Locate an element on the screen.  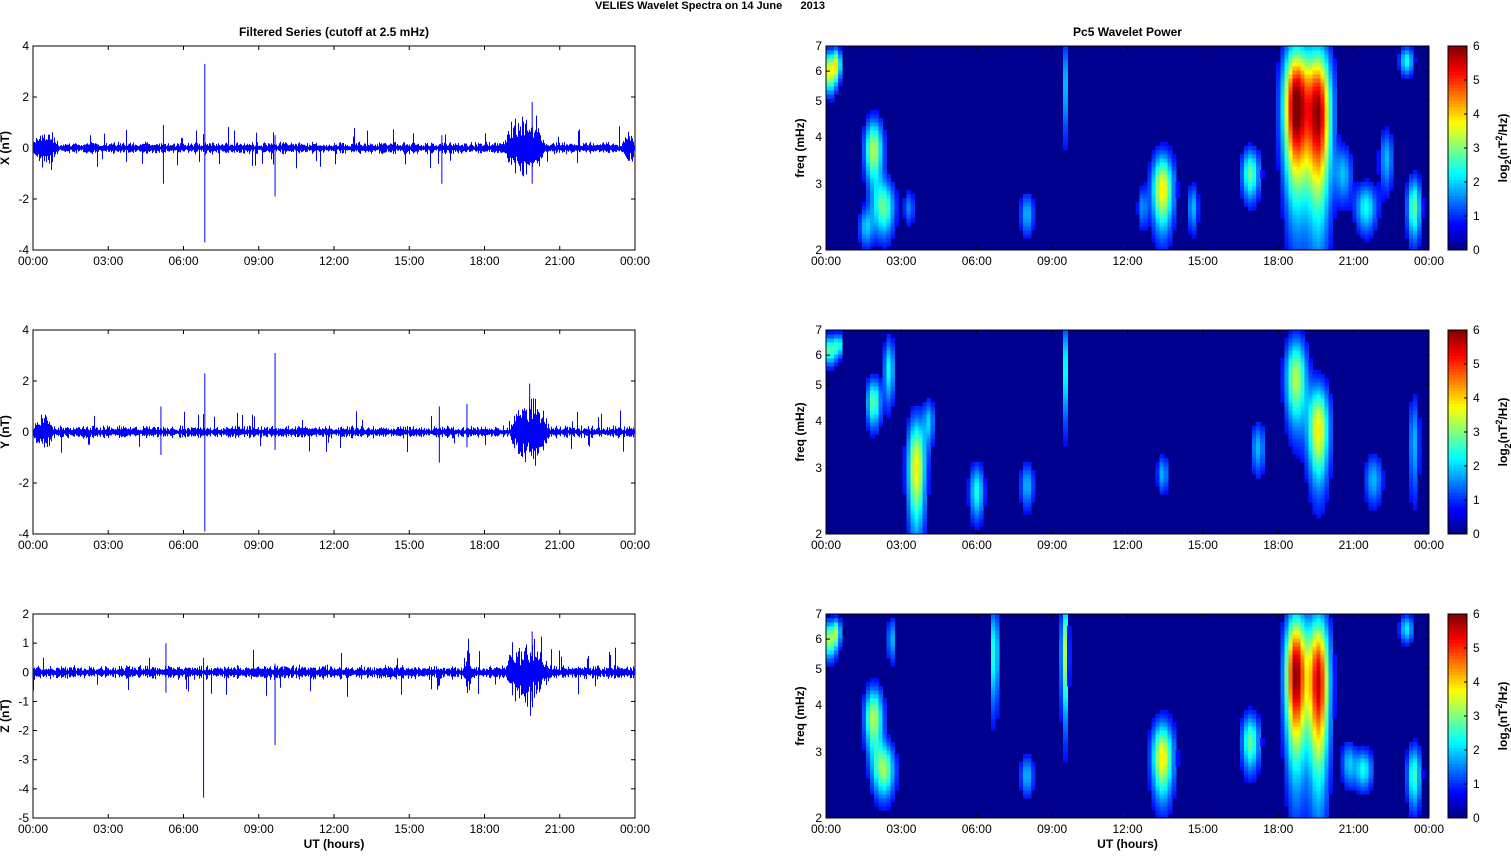
colorbar: 6543210log2(nT2/Hz) is located at coordinates (1479, 432).